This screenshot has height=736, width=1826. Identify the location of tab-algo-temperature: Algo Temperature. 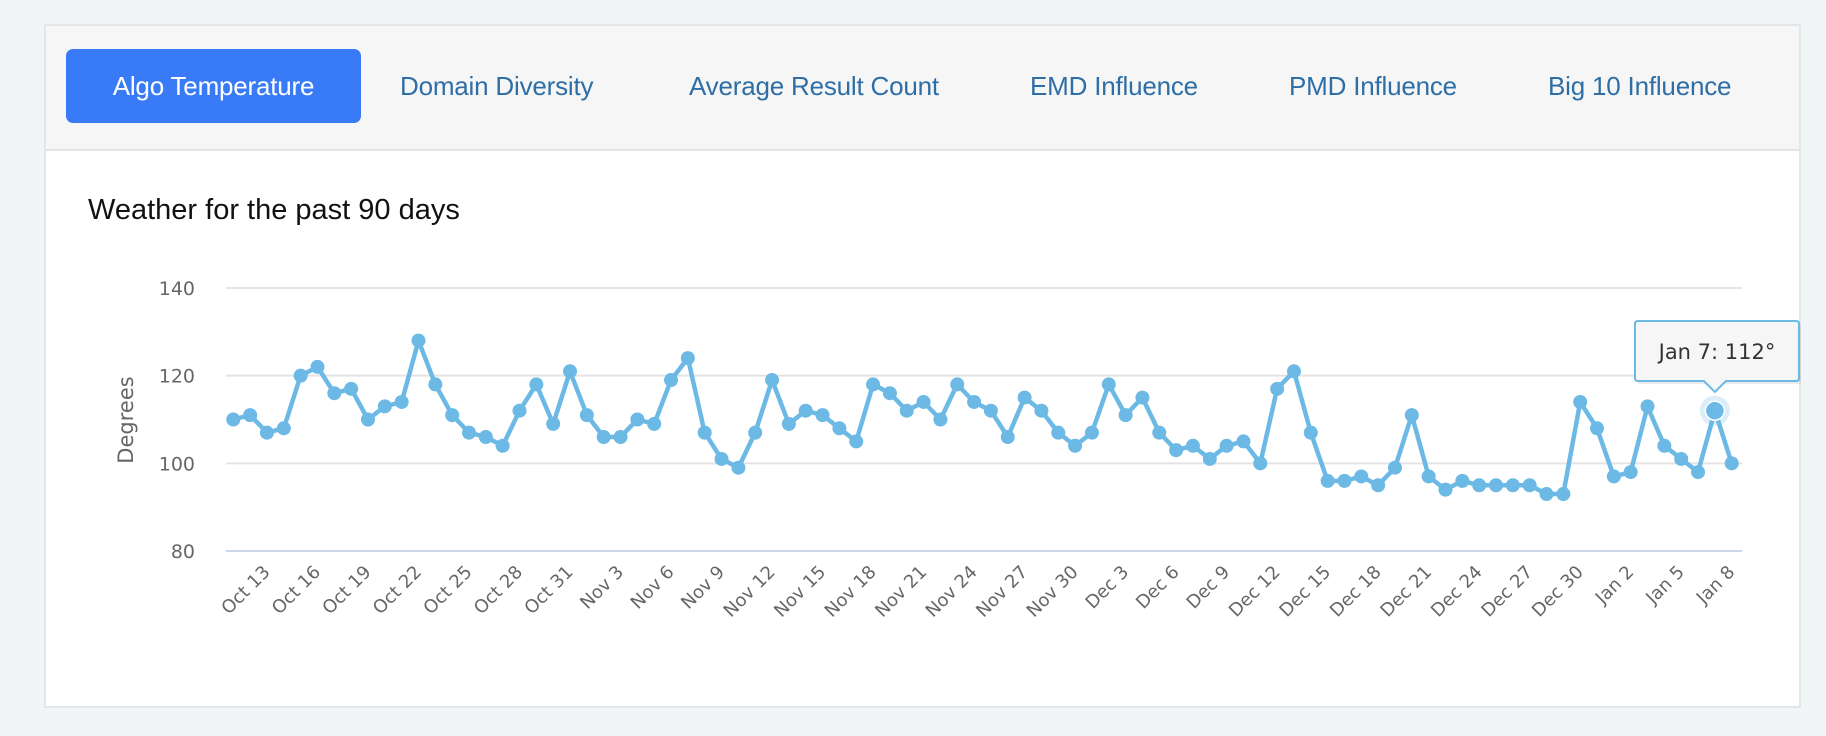
(213, 86).